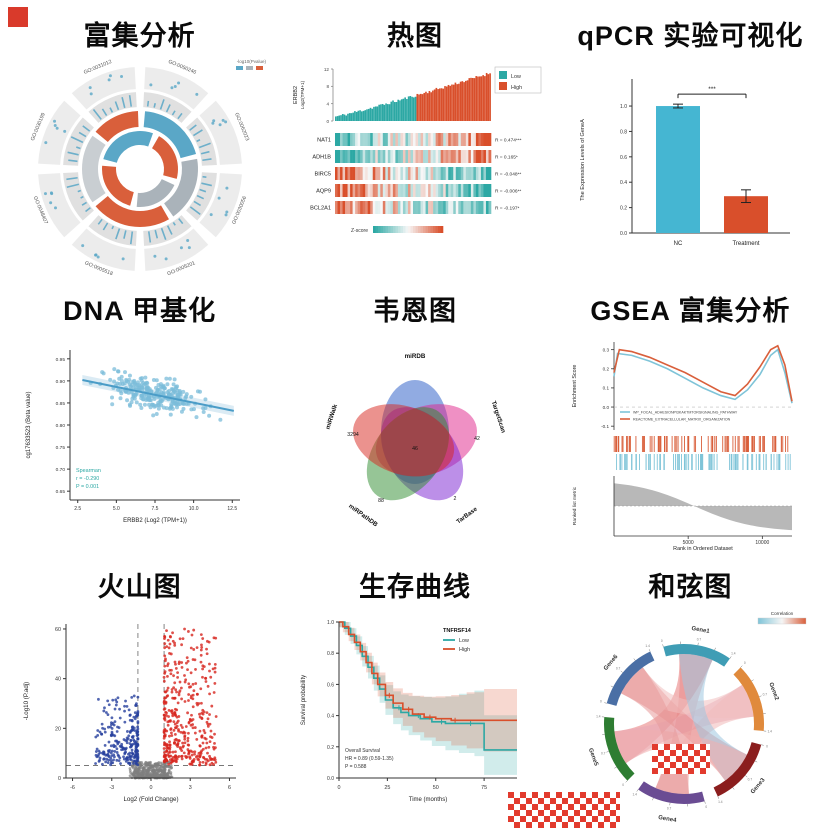 The width and height of the screenshot is (830, 830). What do you see at coordinates (583, 160) in the screenshot?
I see `svg-text: The Expression Levels of GeneA` at bounding box center [583, 160].